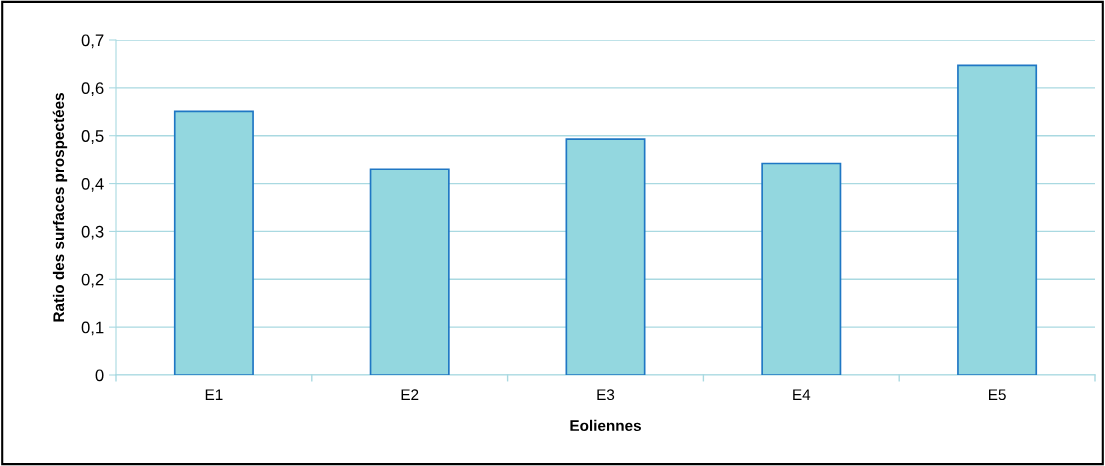 The width and height of the screenshot is (1105, 466). Describe the element at coordinates (92, 137) in the screenshot. I see `y-tick-label: 0,5` at that location.